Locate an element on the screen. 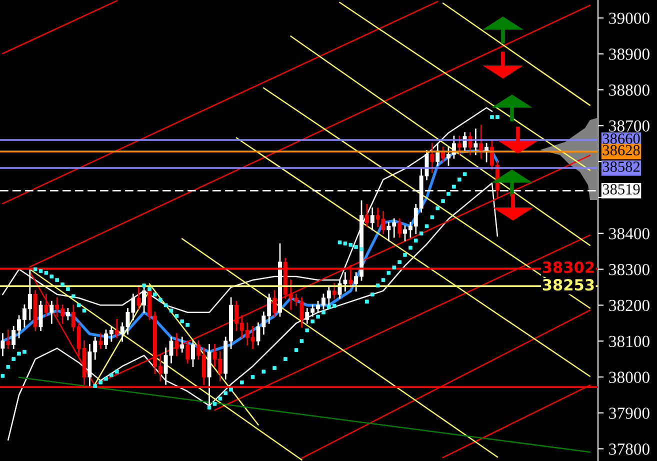  ref-line-label: 38660 is located at coordinates (621, 139).